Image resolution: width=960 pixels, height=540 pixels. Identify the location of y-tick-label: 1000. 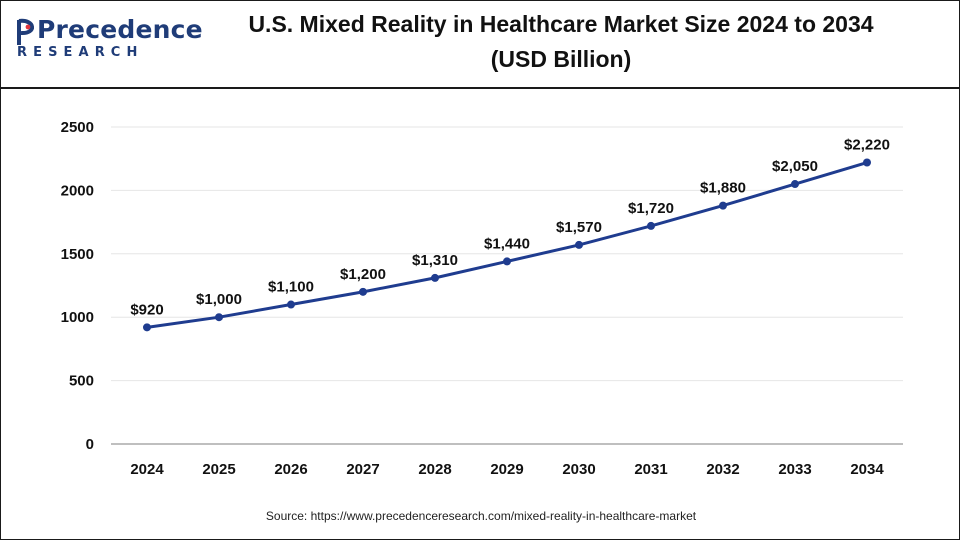
(77, 317).